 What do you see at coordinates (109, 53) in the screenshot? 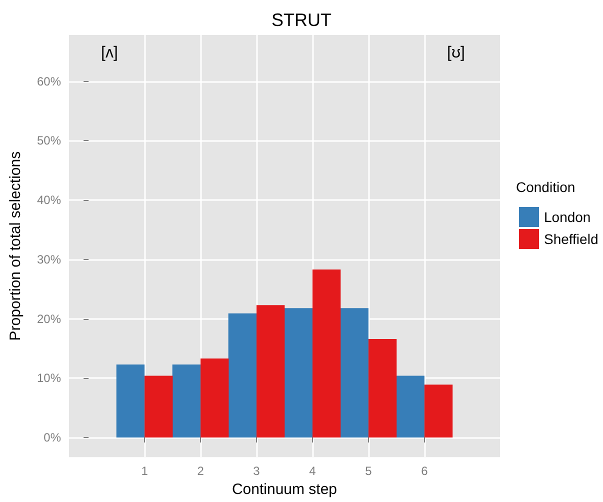
I see `annotation: [ʌ]` at bounding box center [109, 53].